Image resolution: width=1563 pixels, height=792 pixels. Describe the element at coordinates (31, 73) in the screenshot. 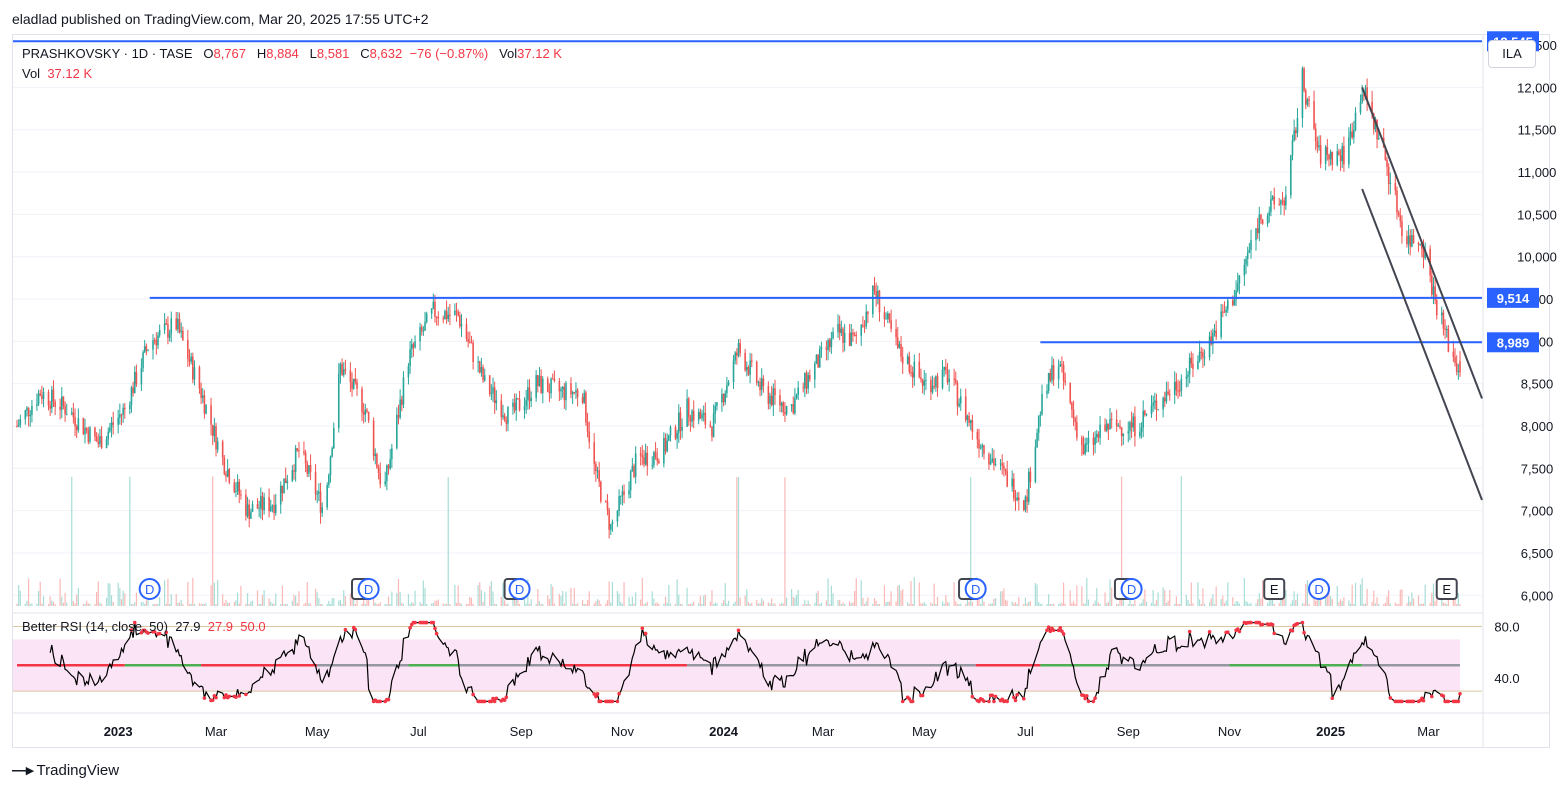

I see `vol2-label: Vol` at that location.